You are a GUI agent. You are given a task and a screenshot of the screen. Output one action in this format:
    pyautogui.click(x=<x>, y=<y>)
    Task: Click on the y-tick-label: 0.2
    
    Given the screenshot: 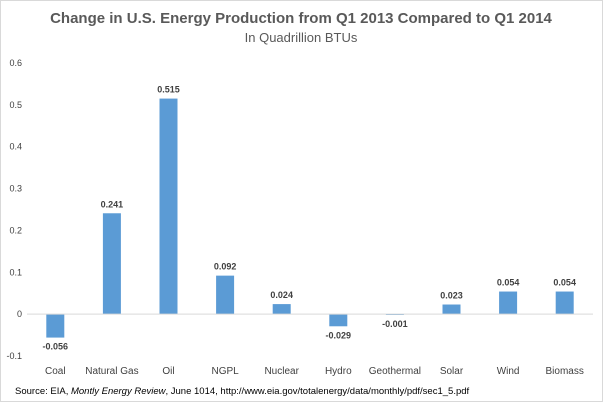 What is the action you would take?
    pyautogui.click(x=15, y=230)
    